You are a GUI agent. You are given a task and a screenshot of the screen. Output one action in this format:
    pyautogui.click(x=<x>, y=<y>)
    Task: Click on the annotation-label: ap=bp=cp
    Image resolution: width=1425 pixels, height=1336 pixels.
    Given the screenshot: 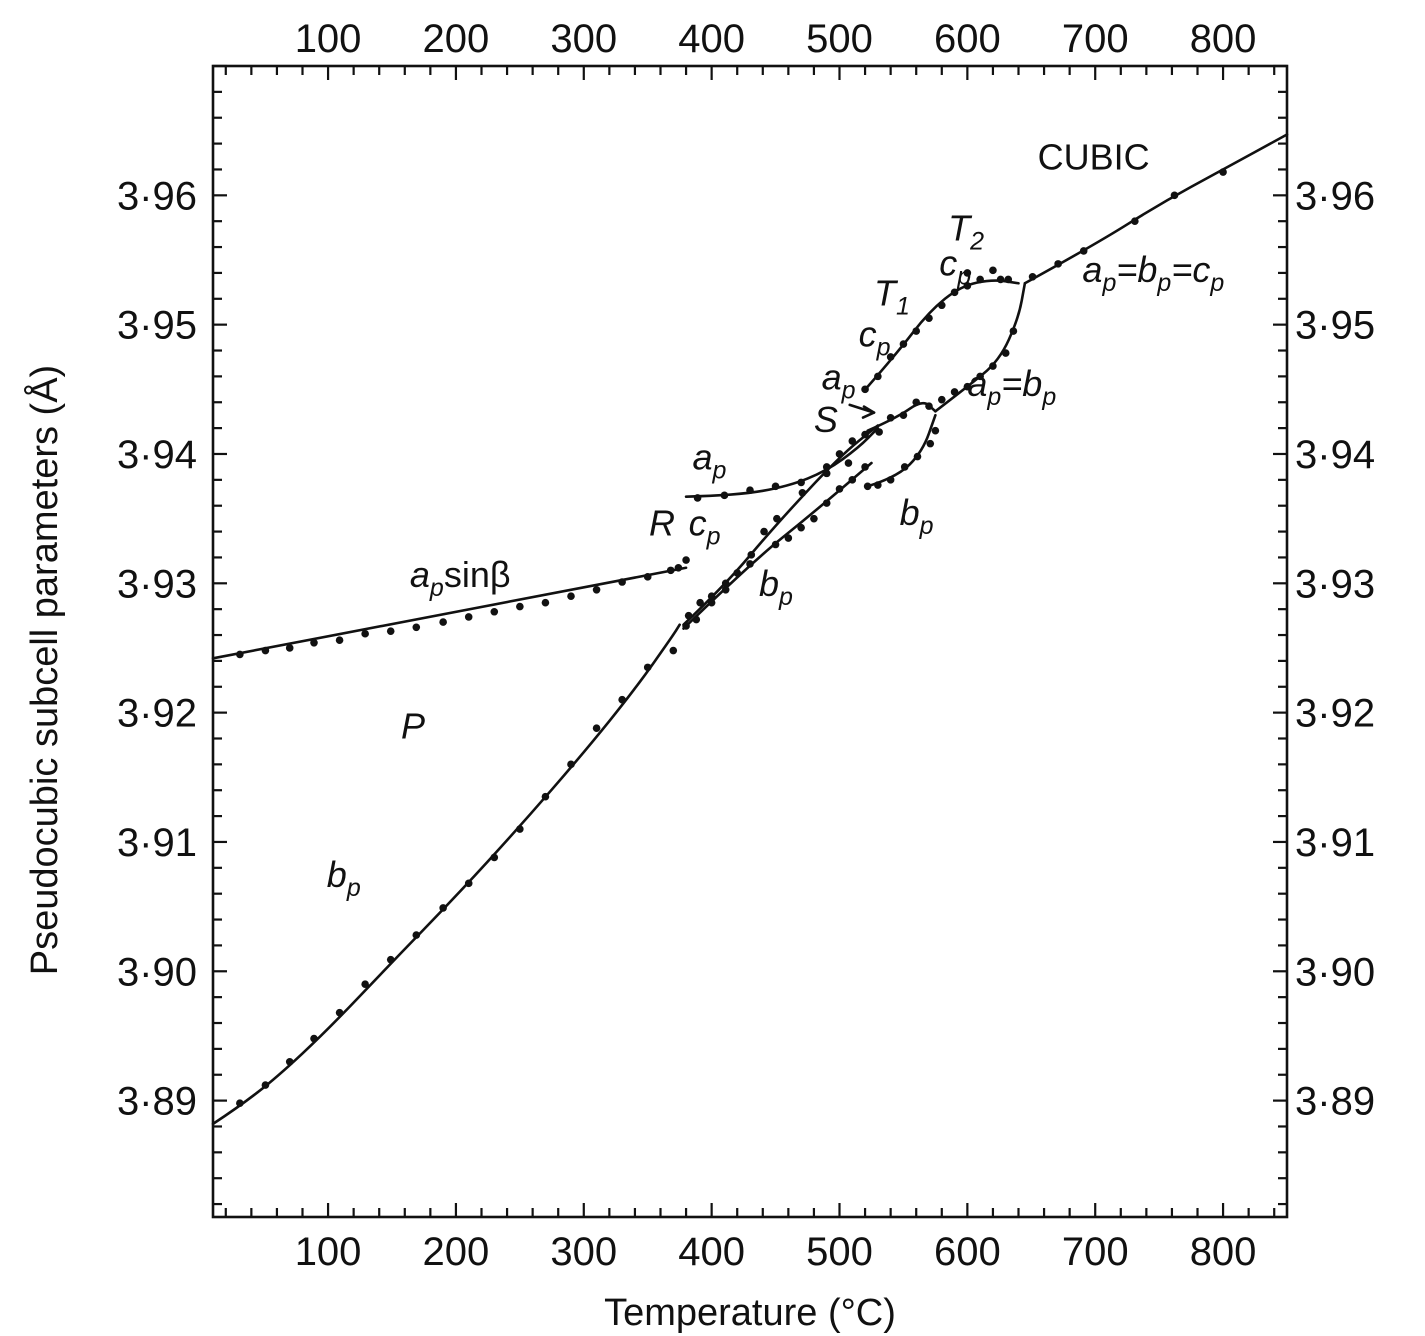 What is the action you would take?
    pyautogui.click(x=1153, y=273)
    